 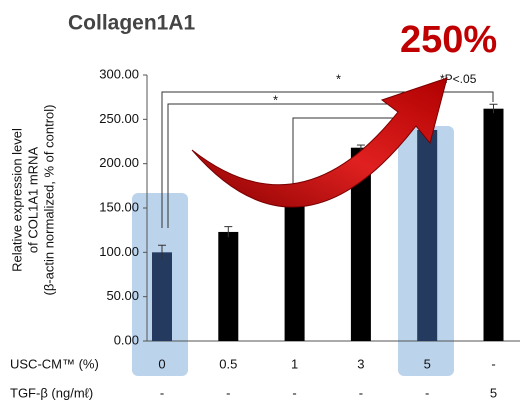 What do you see at coordinates (122, 295) in the screenshot?
I see `y-tick-label: 50.00` at bounding box center [122, 295].